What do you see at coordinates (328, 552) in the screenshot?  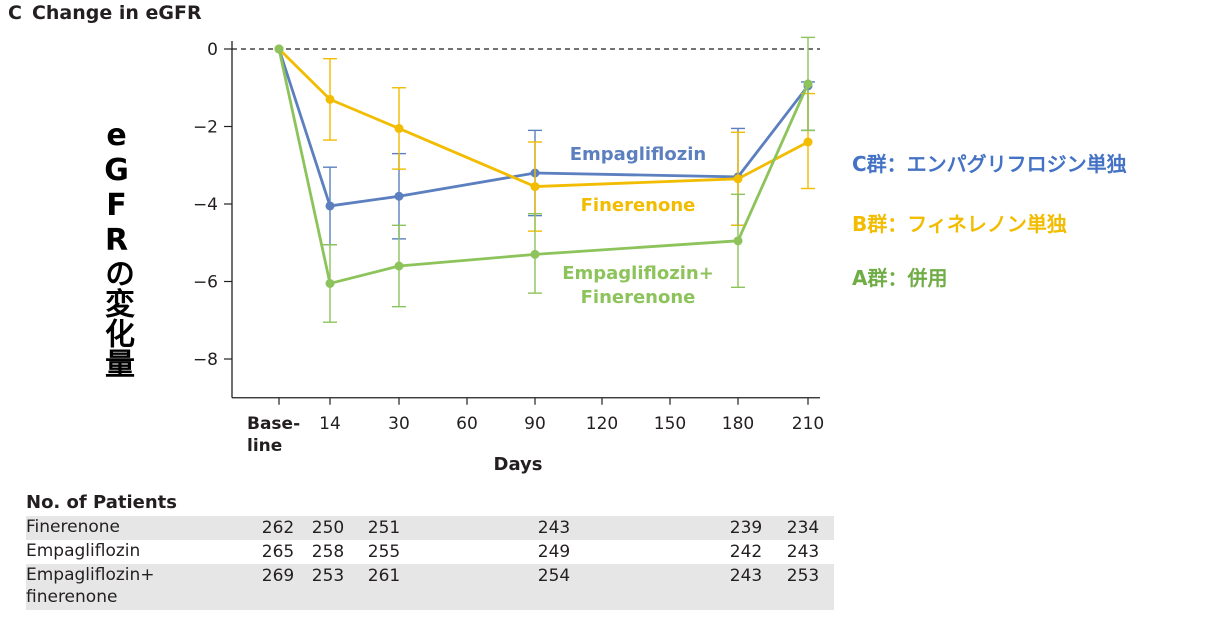 I see `patients-count-cell: 258` at bounding box center [328, 552].